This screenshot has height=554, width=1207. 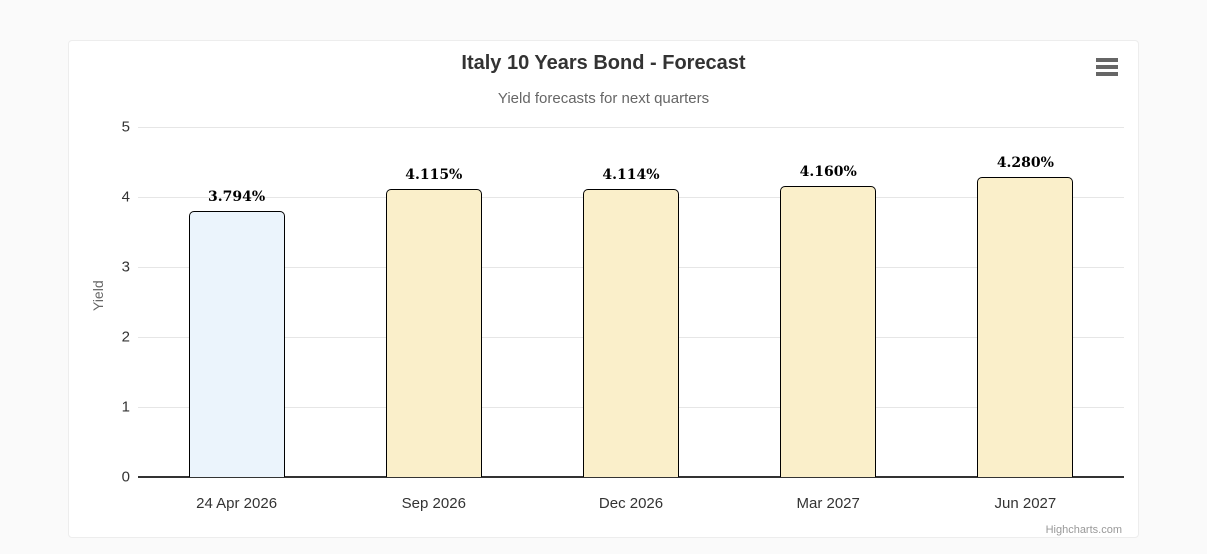 What do you see at coordinates (828, 172) in the screenshot?
I see `bar-value-label: 4.160%` at bounding box center [828, 172].